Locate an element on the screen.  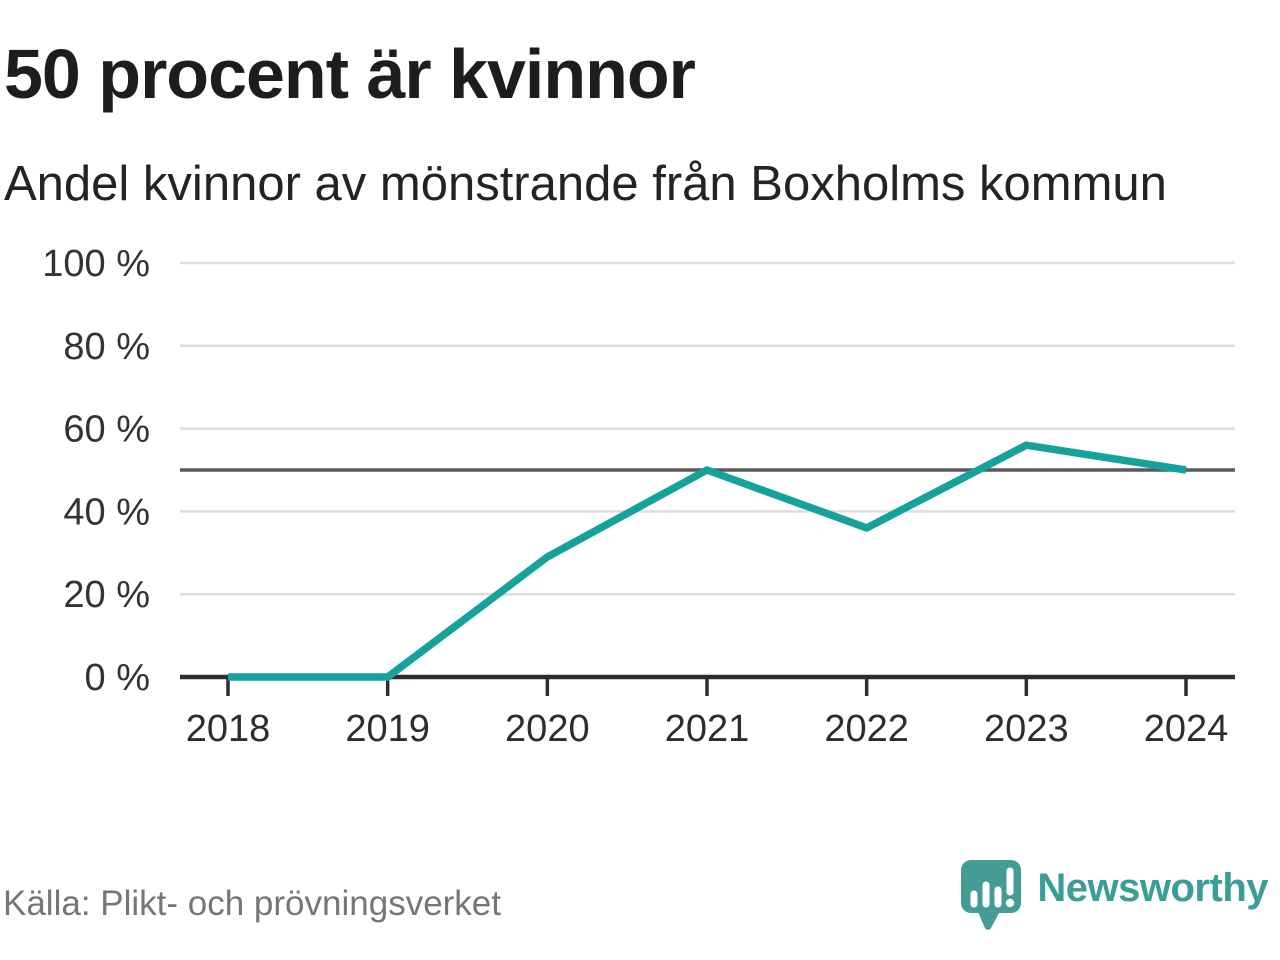
y-tick-label: 0 % is located at coordinates (117, 678).